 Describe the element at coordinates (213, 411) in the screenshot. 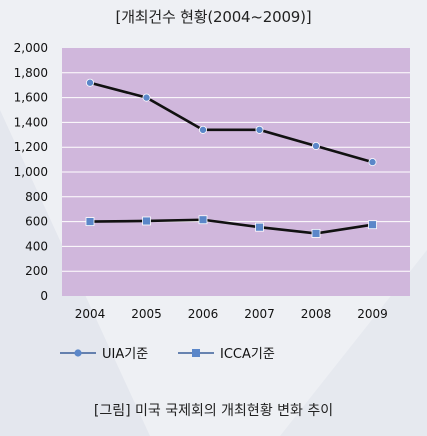

I see `figure-caption: [그림] 미국 국제회의 개최현황 변화 추이` at that location.